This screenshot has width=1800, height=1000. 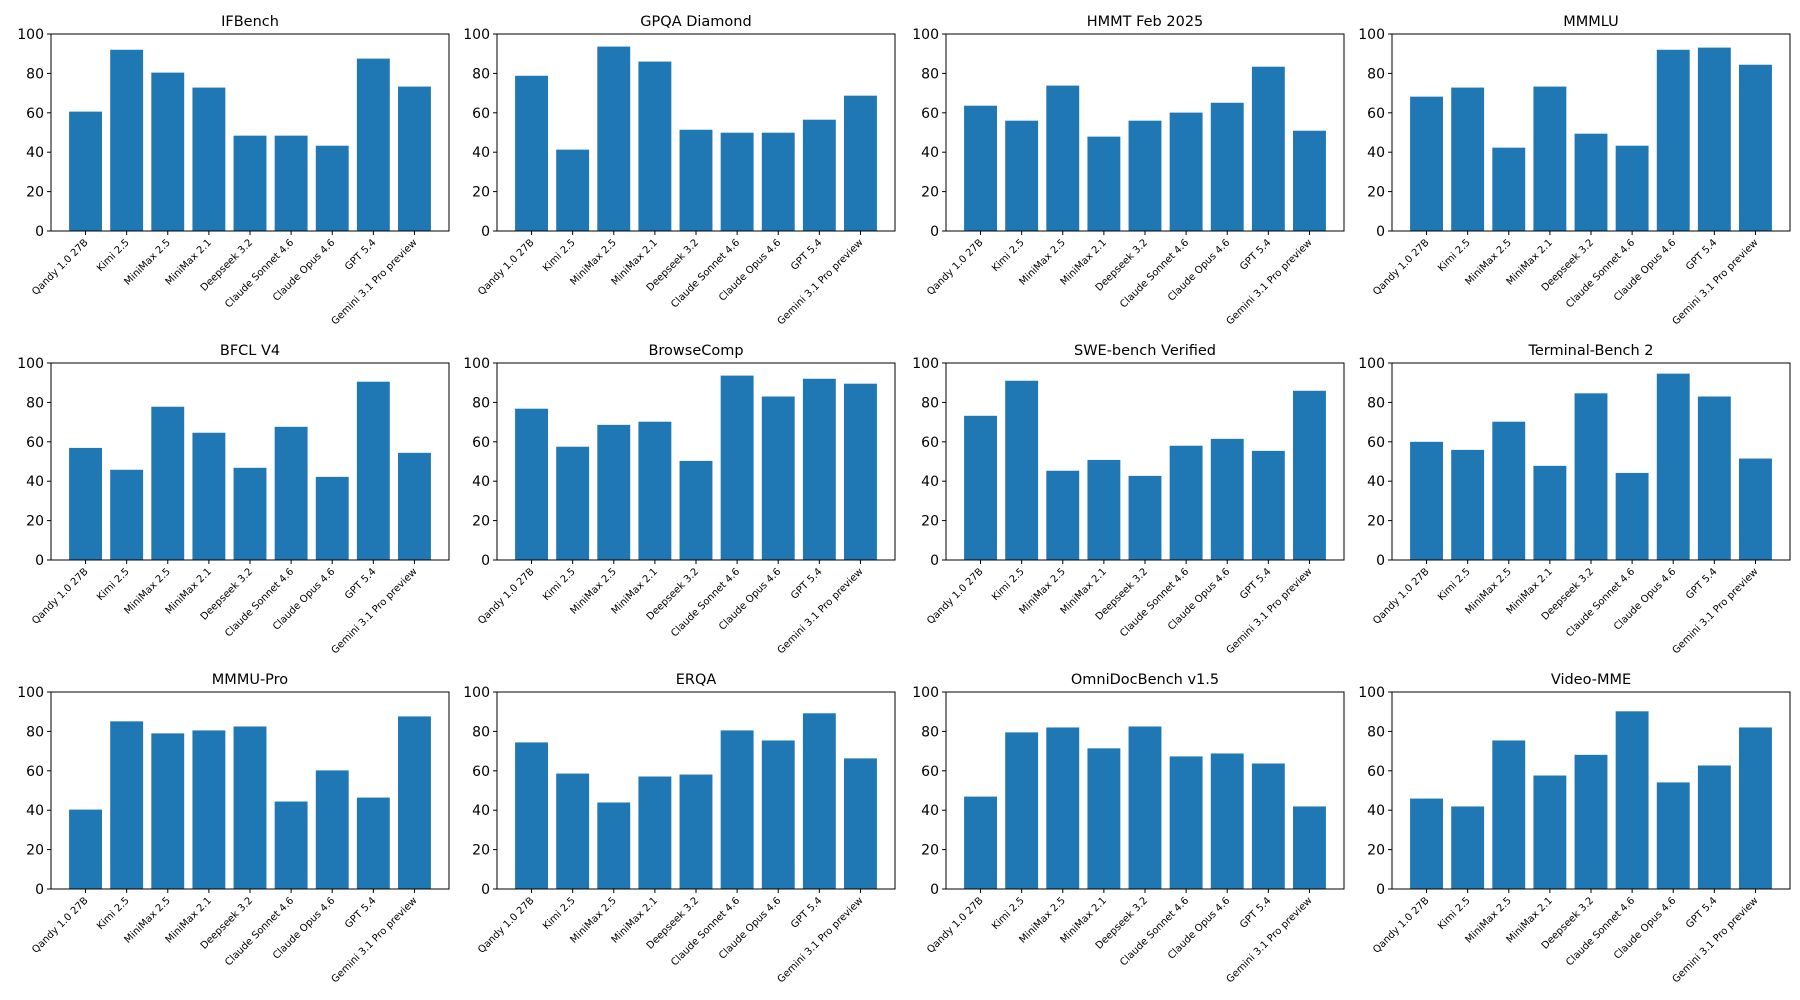 I want to click on subplot-title: GPQA Diamond, so click(x=695, y=22).